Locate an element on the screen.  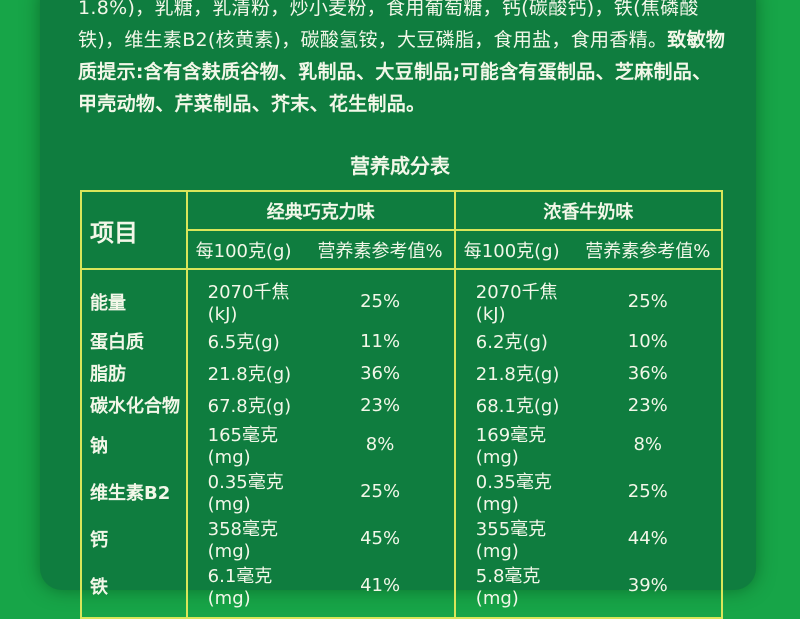
chocolate-nrv: 45% is located at coordinates (380, 538).